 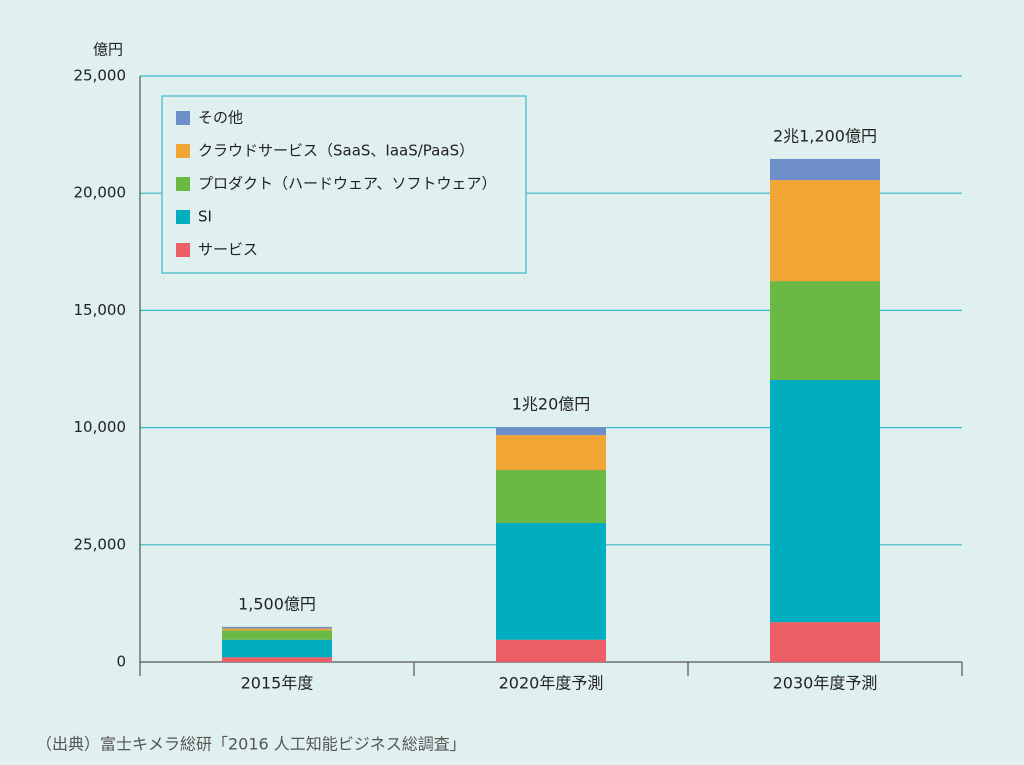 I want to click on x-tick-label: 2020年度予測, so click(x=551, y=683).